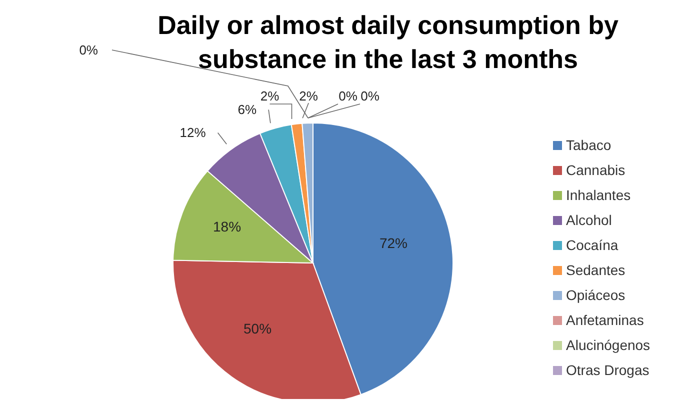 The width and height of the screenshot is (683, 407). Describe the element at coordinates (608, 370) in the screenshot. I see `legend-label: Otras Drogas` at that location.